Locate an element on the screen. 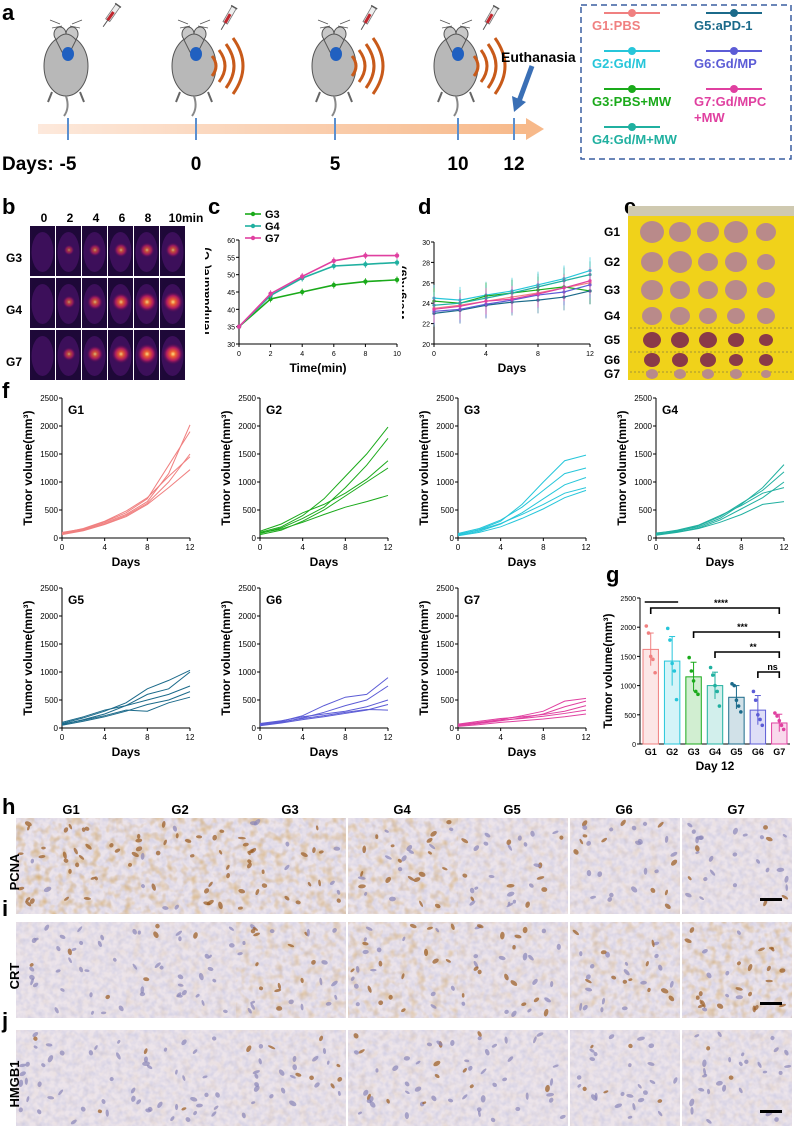  x-axis-label: Days is located at coordinates (522, 752).